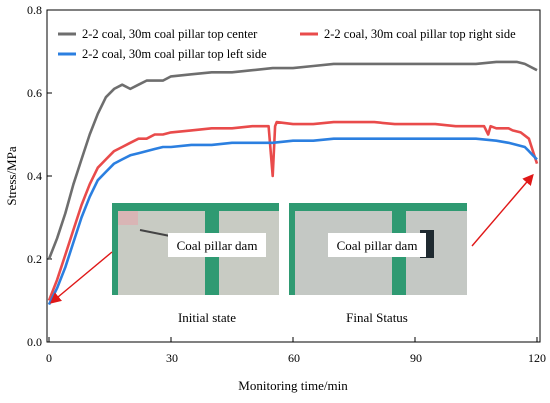  I want to click on inset-initial-label-box, so click(217, 245).